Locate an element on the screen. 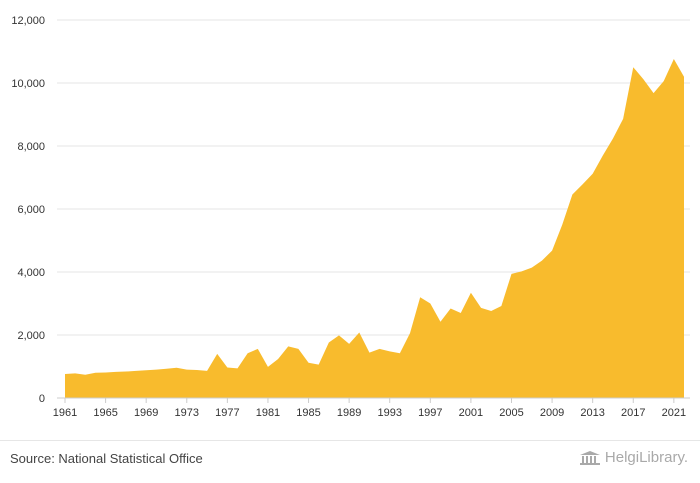 The height and width of the screenshot is (483, 700). library-building-icon is located at coordinates (589, 457).